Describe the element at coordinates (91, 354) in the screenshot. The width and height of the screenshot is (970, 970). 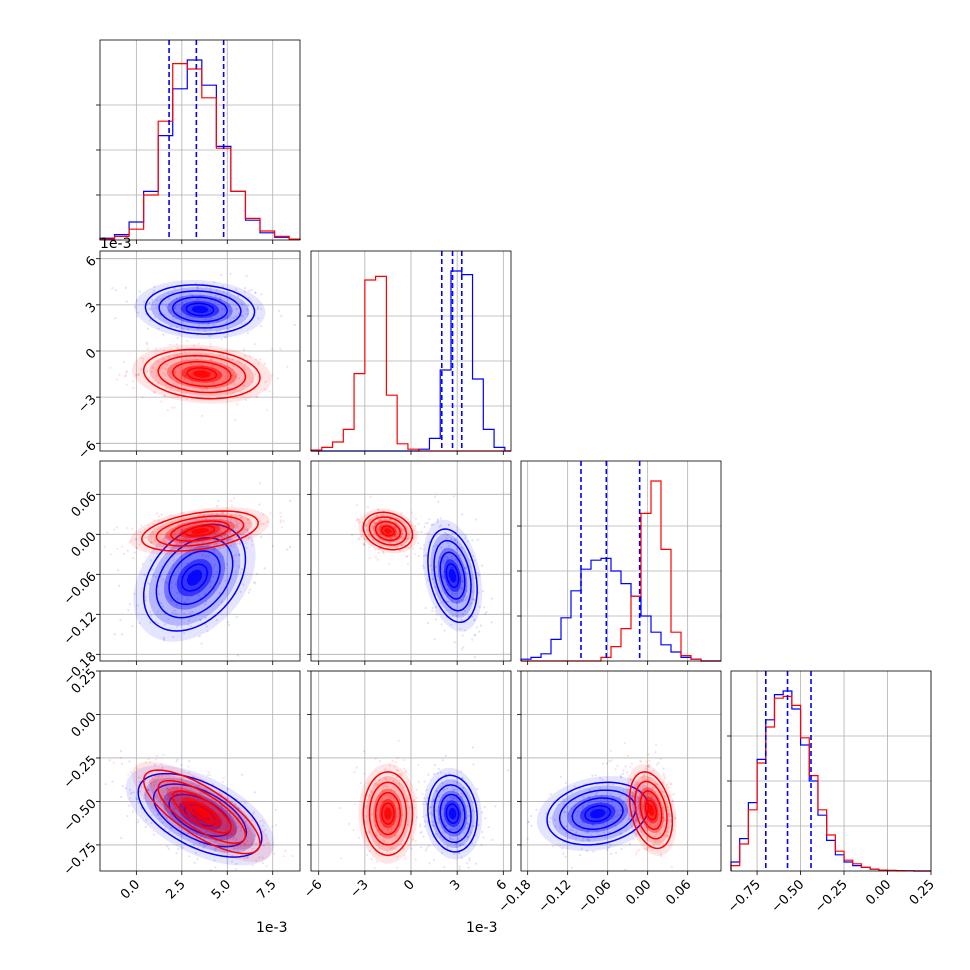
I see `y-tick-label: 0` at that location.